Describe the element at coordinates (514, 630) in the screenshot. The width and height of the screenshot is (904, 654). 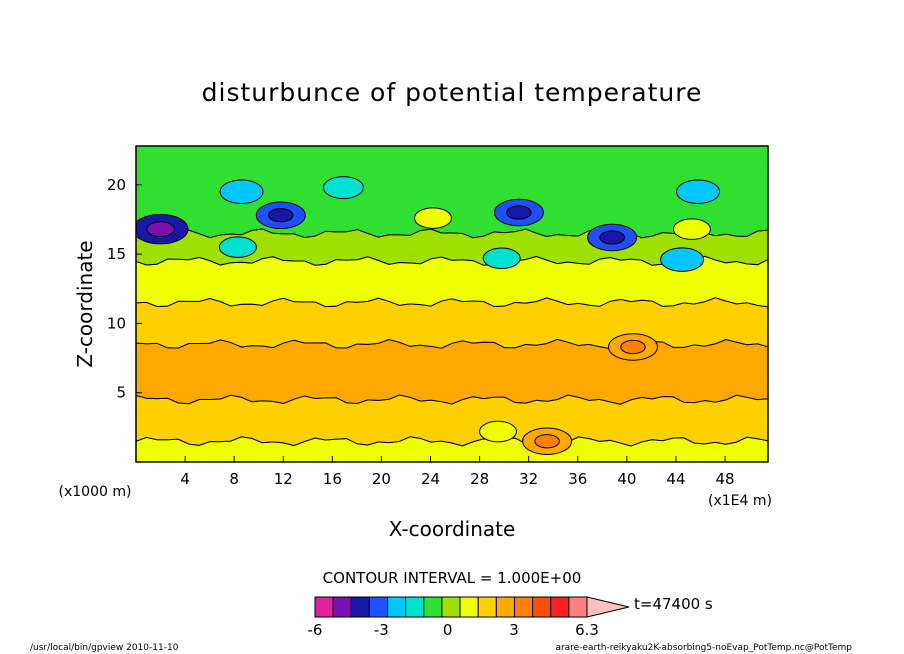
I see `colorbar-tick-label: 3` at that location.